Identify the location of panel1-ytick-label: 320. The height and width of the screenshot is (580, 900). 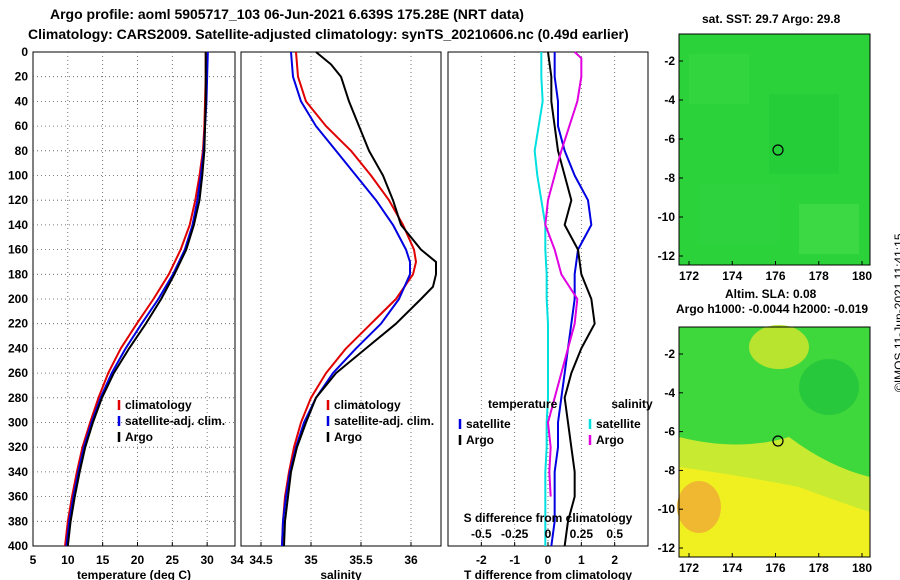
(18, 447).